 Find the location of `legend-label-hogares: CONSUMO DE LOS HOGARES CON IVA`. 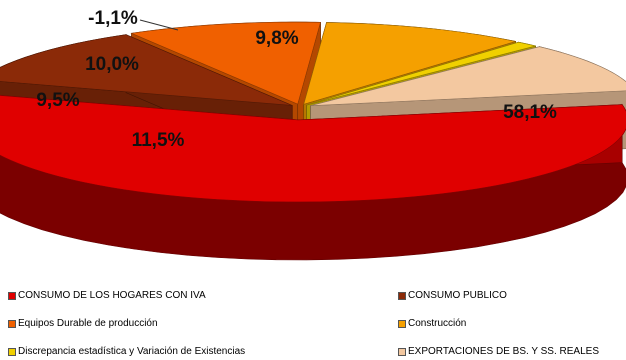

legend-label-hogares: CONSUMO DE LOS HOGARES CON IVA is located at coordinates (112, 295).